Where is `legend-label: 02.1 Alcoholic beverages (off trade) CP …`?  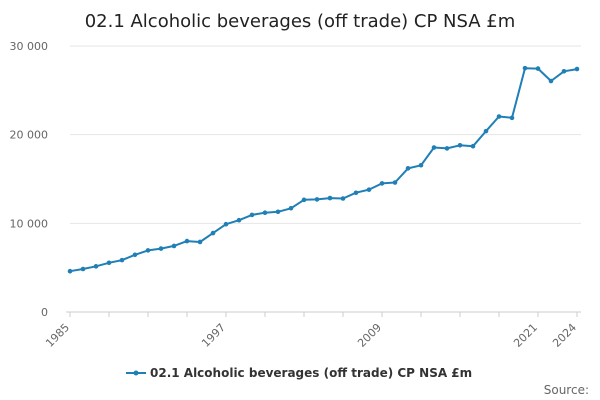 legend-label: 02.1 Alcoholic beverages (off trade) CP … is located at coordinates (311, 373).